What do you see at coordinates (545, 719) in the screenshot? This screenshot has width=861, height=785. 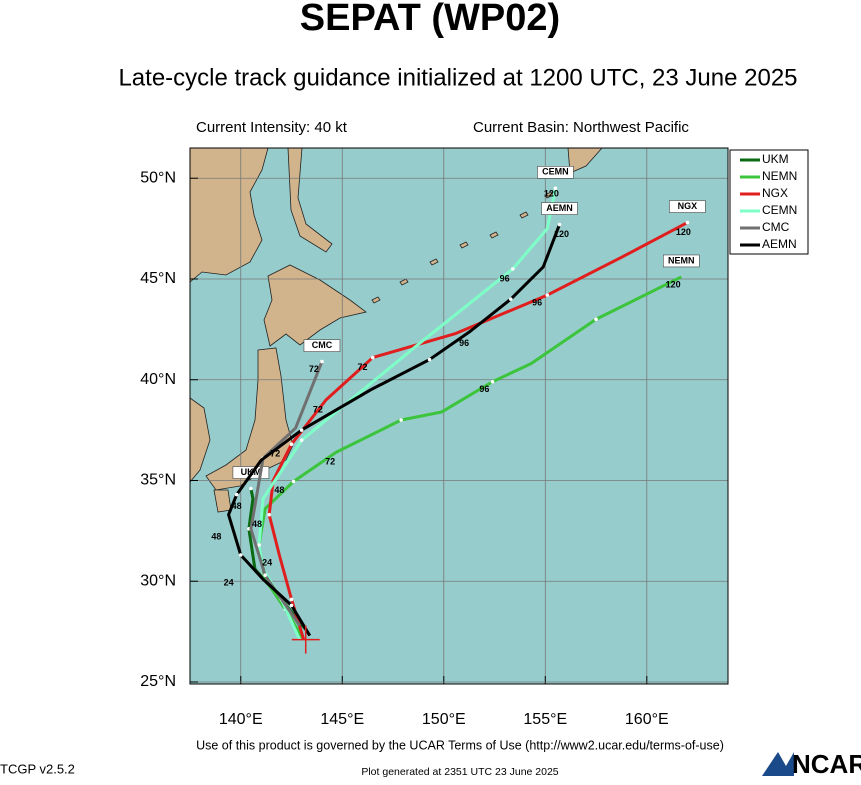 I see `x-tick-label: 155°E` at bounding box center [545, 719].